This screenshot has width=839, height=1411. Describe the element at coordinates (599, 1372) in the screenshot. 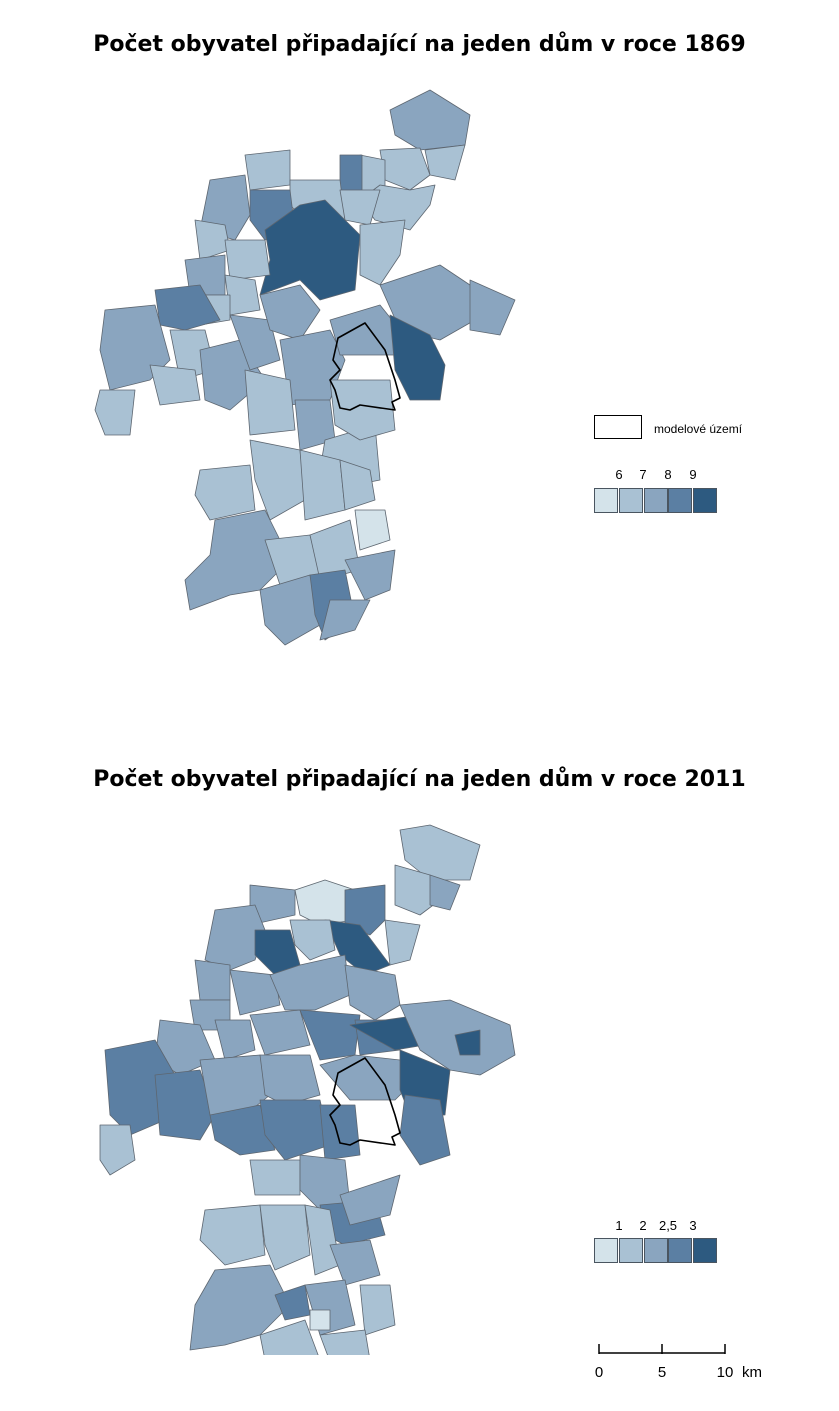

I see `scale-label-0: 0` at that location.